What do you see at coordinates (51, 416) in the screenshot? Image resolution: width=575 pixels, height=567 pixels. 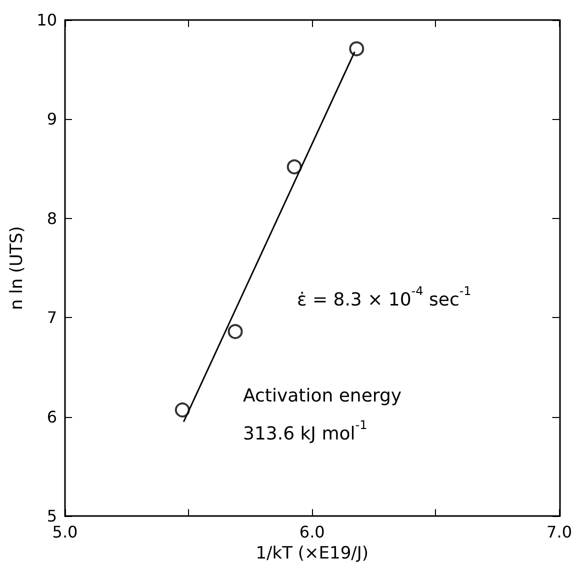 I see `y-tick-label: 6` at bounding box center [51, 416].